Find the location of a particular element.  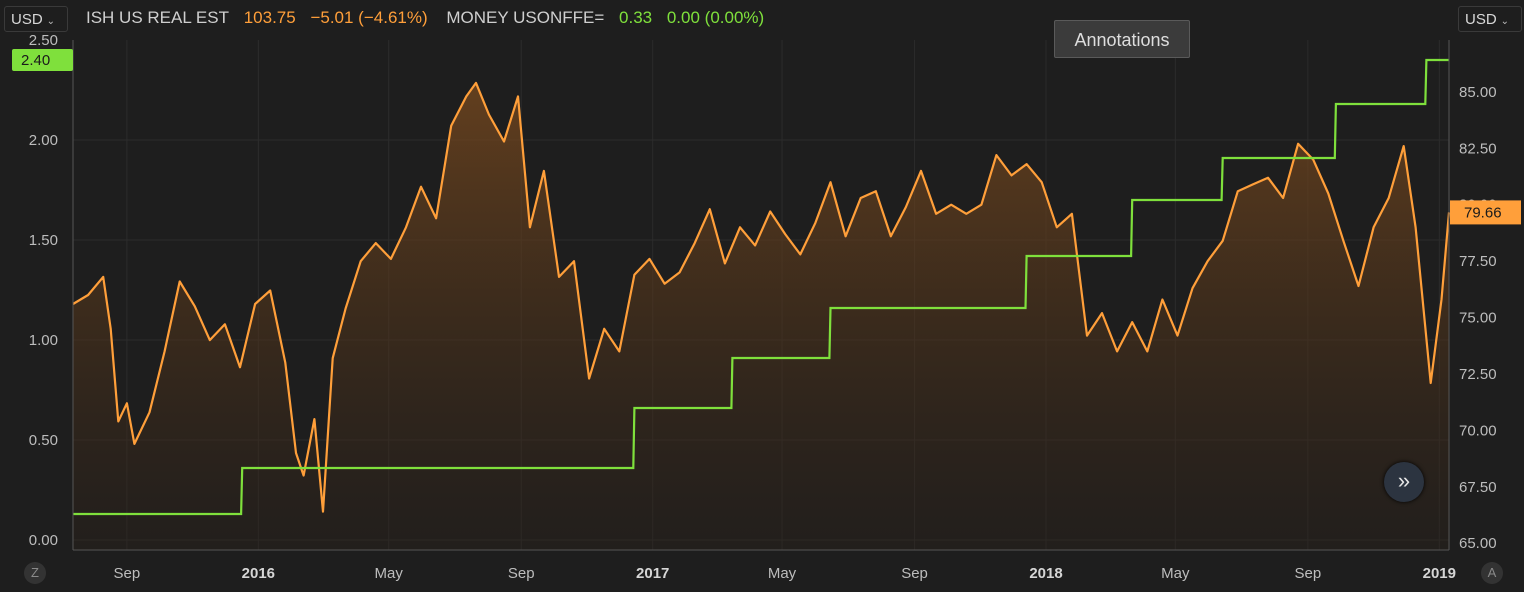

right-axis-tick-label: 82.50 is located at coordinates (1478, 148).